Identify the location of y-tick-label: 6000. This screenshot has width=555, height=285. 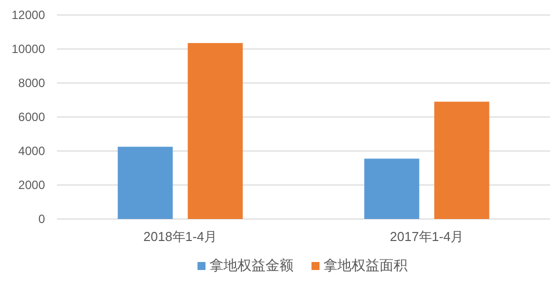
(32, 117).